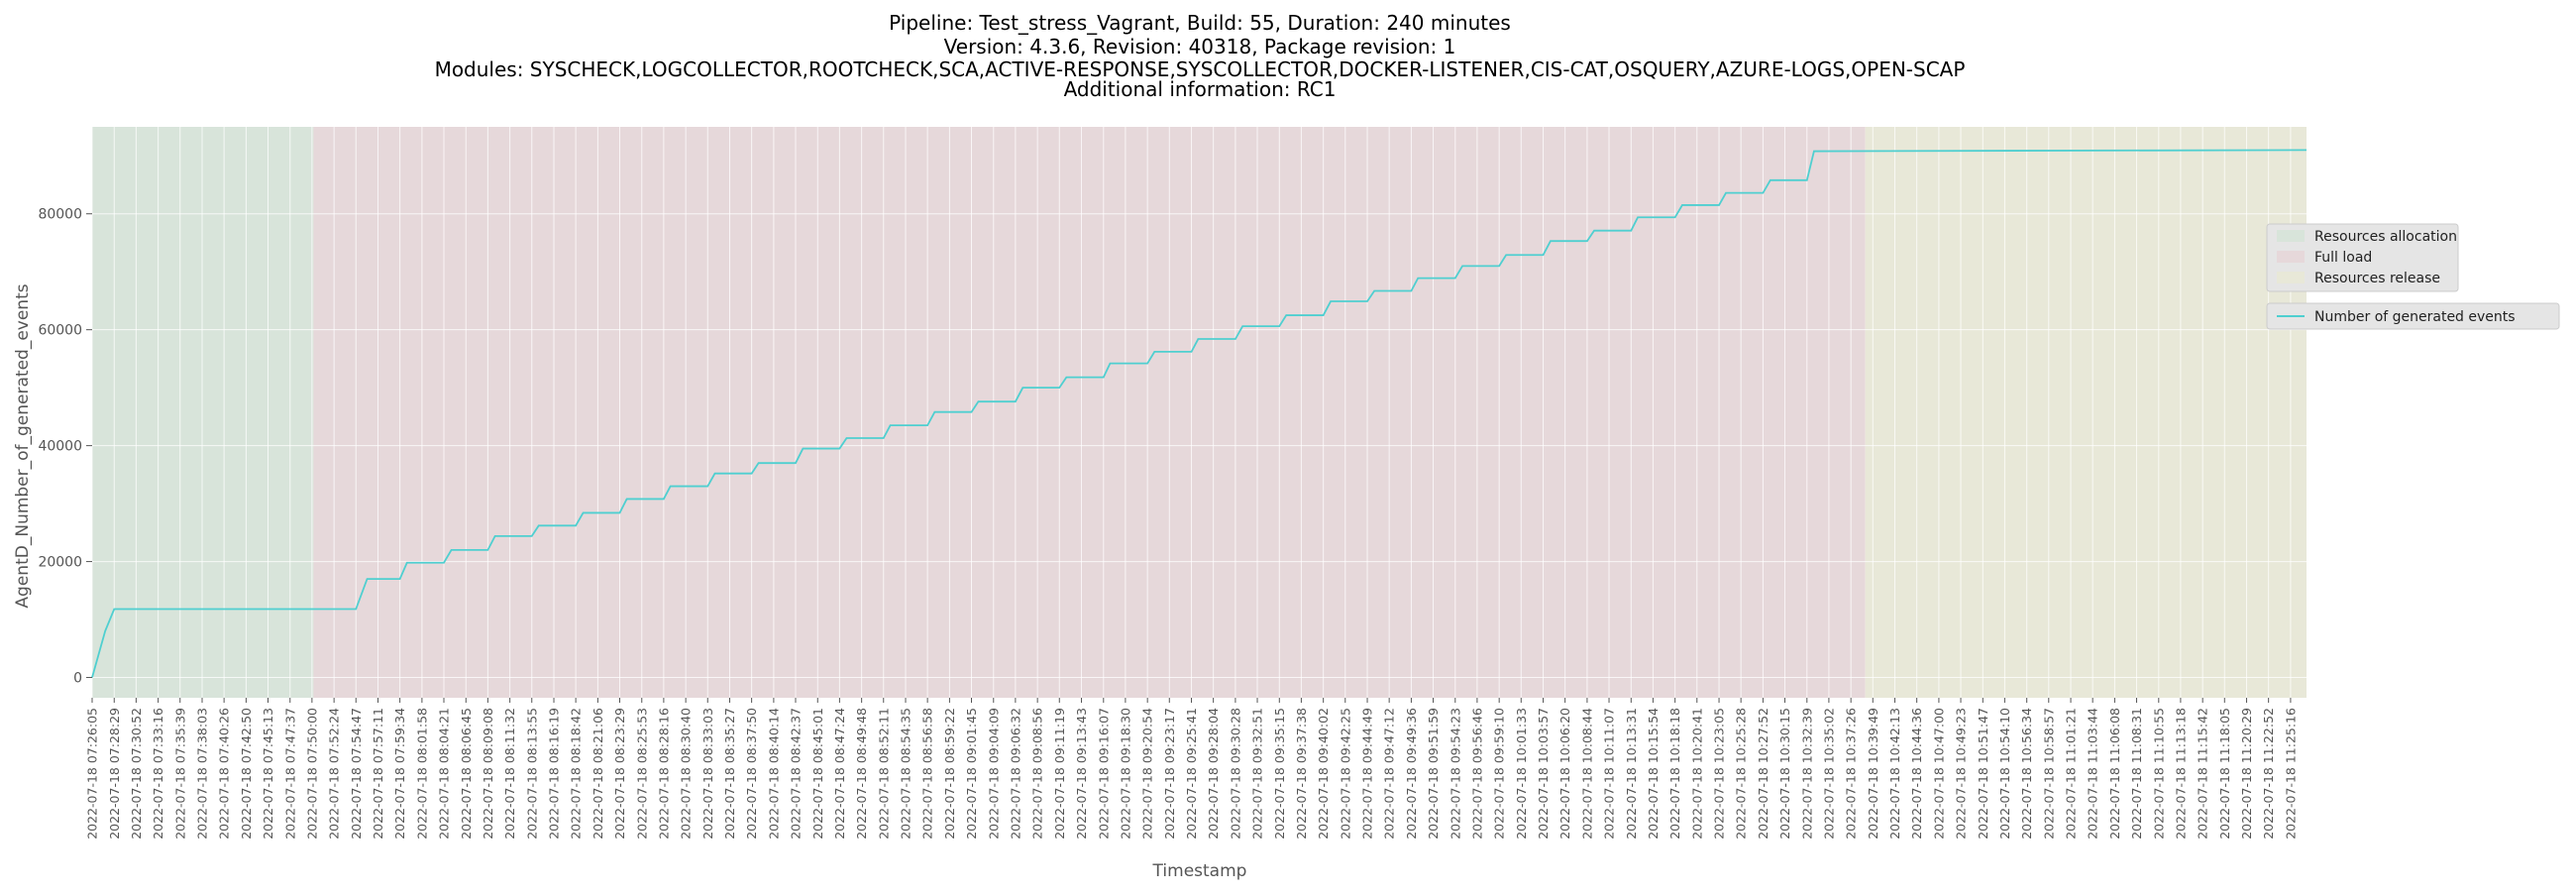  I want to click on x-tick-label: 2022-07-18 09:01:45, so click(971, 774).